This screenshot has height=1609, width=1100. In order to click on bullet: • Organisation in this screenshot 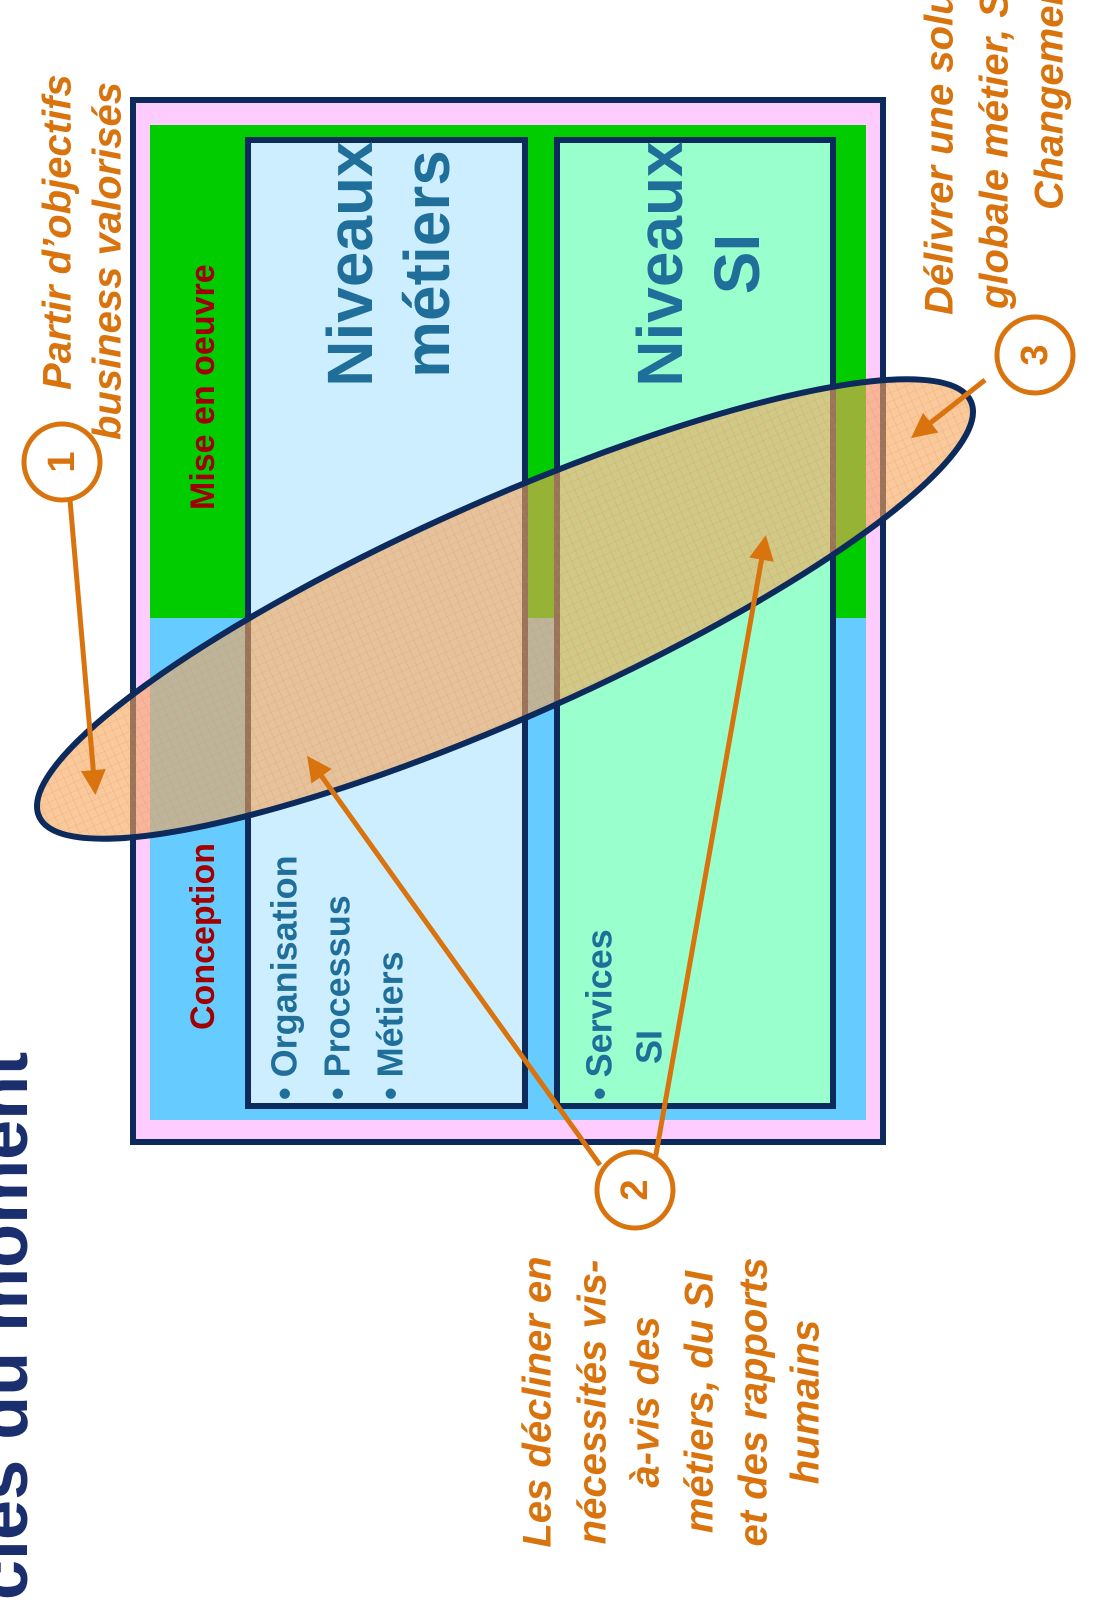, I will do `click(284, 977)`.